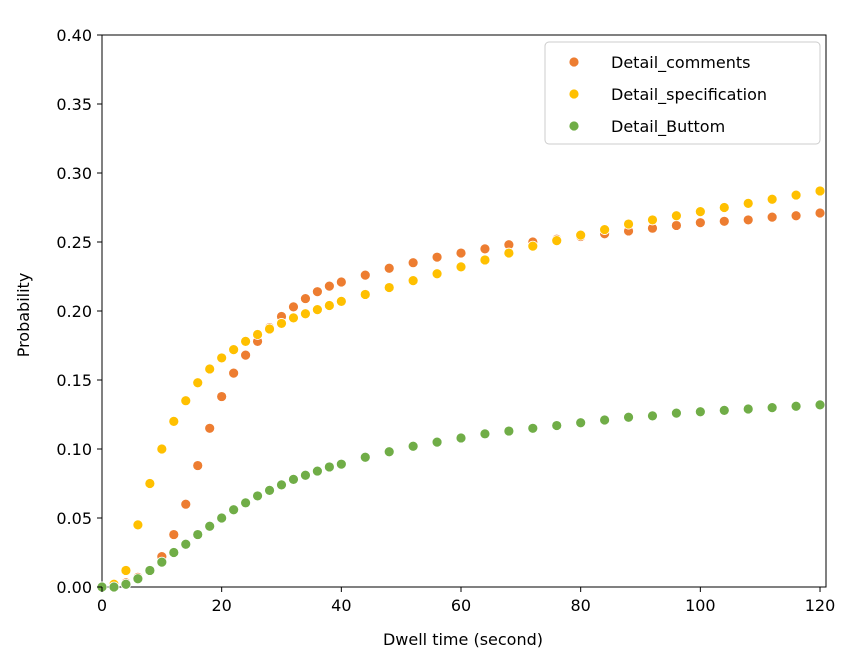  What do you see at coordinates (668, 127) in the screenshot?
I see `legend-label: Detail_Buttom` at bounding box center [668, 127].